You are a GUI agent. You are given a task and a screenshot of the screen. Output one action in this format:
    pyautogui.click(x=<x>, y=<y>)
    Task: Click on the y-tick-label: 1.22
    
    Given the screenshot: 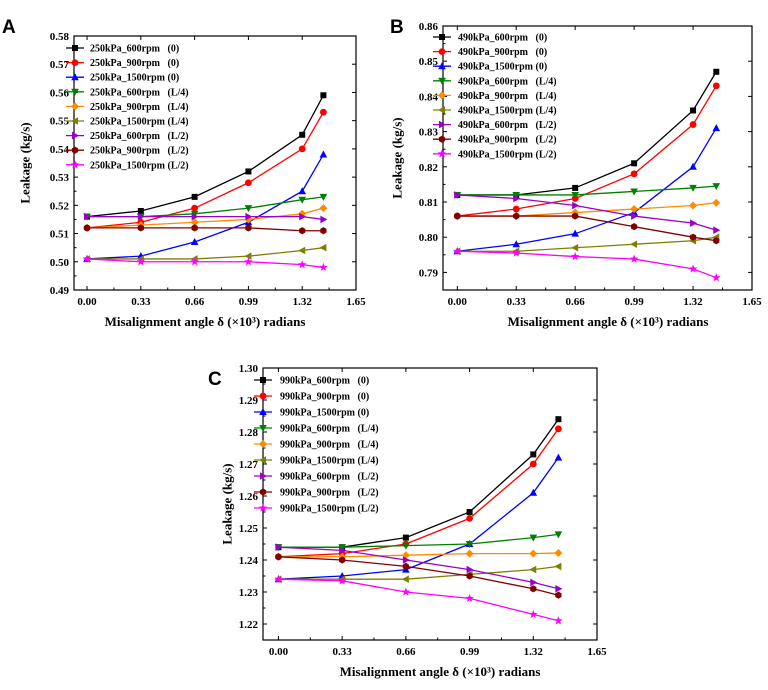 What is the action you would take?
    pyautogui.click(x=249, y=625)
    